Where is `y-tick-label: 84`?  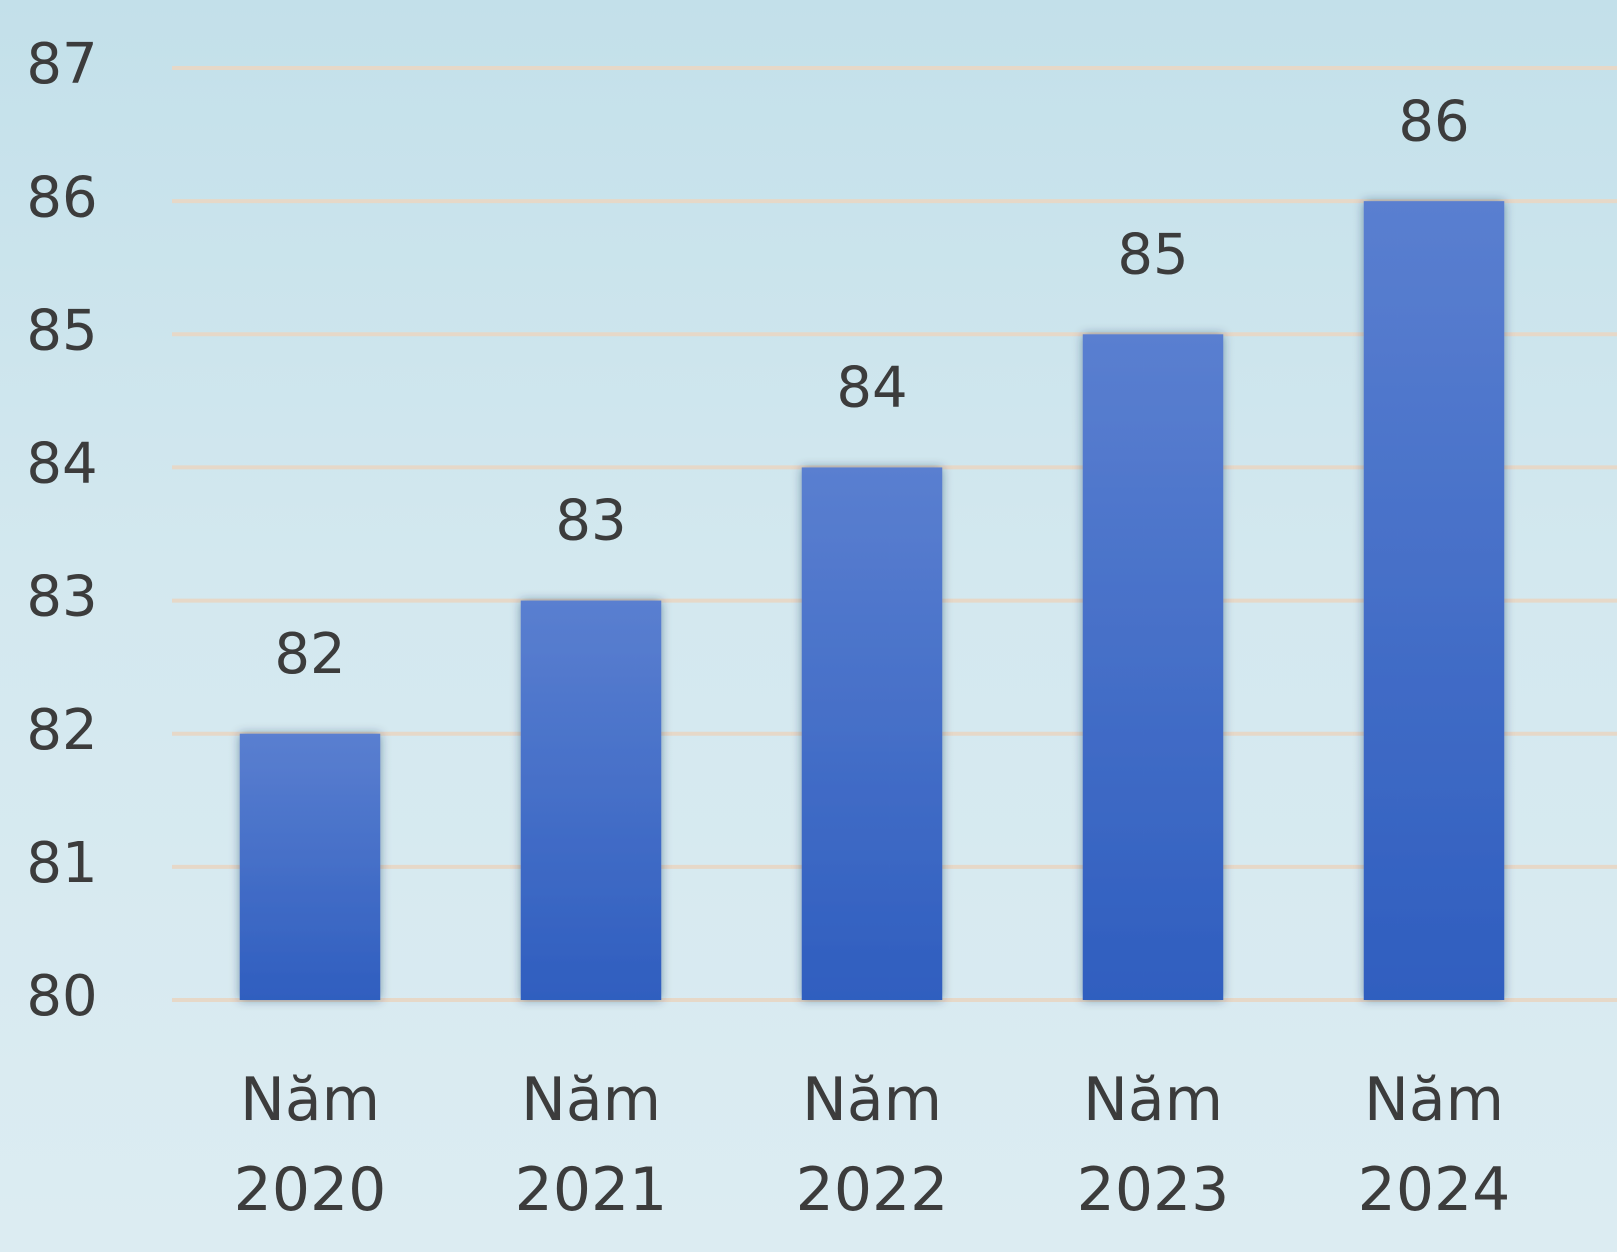
y-tick-label: 84 is located at coordinates (61, 464).